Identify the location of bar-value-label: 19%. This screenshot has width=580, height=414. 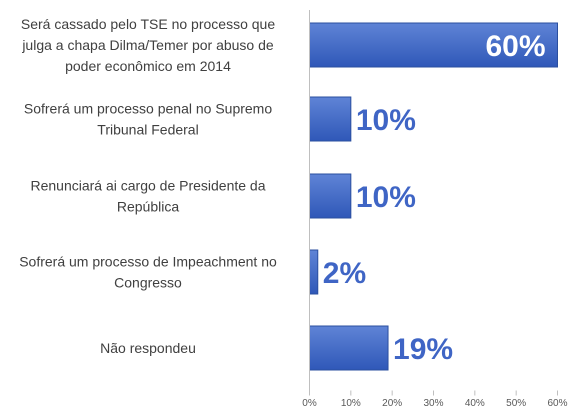
(423, 349).